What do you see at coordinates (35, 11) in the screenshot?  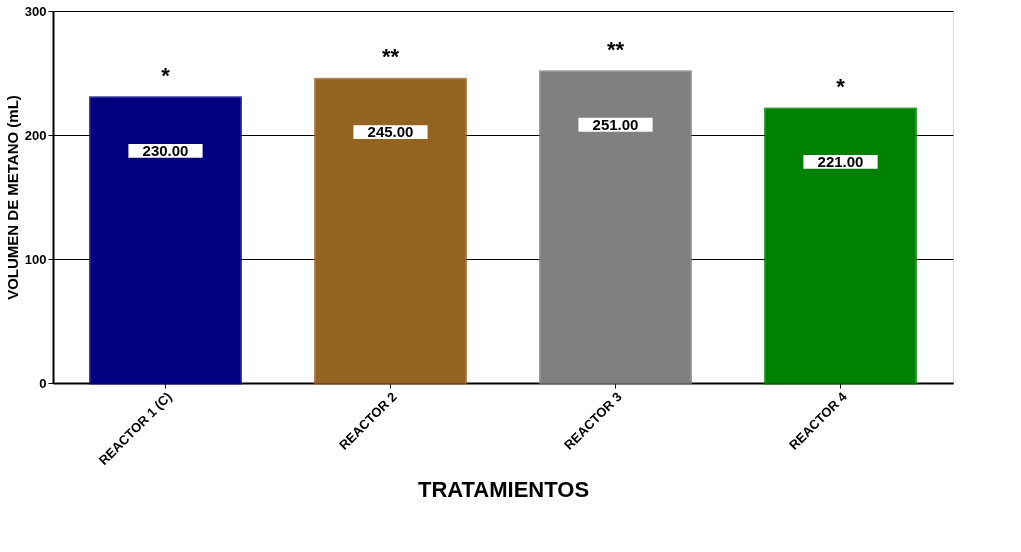 I see `y-tick-label: 300` at bounding box center [35, 11].